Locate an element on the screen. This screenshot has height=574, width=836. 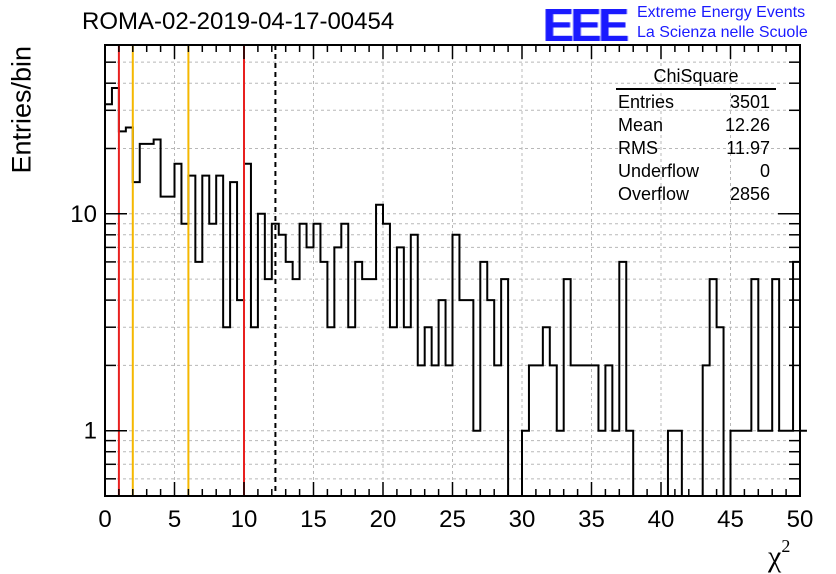
stats-row: Mean 12.26 is located at coordinates (695, 126).